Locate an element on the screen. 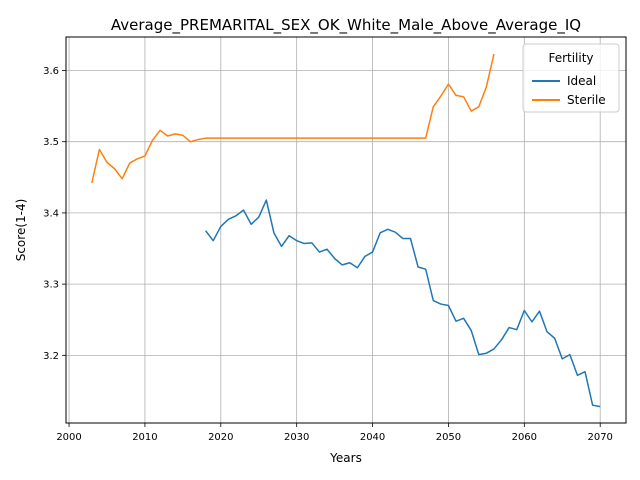 The height and width of the screenshot is (480, 640). y-tick-label: 3.2 is located at coordinates (51, 356).